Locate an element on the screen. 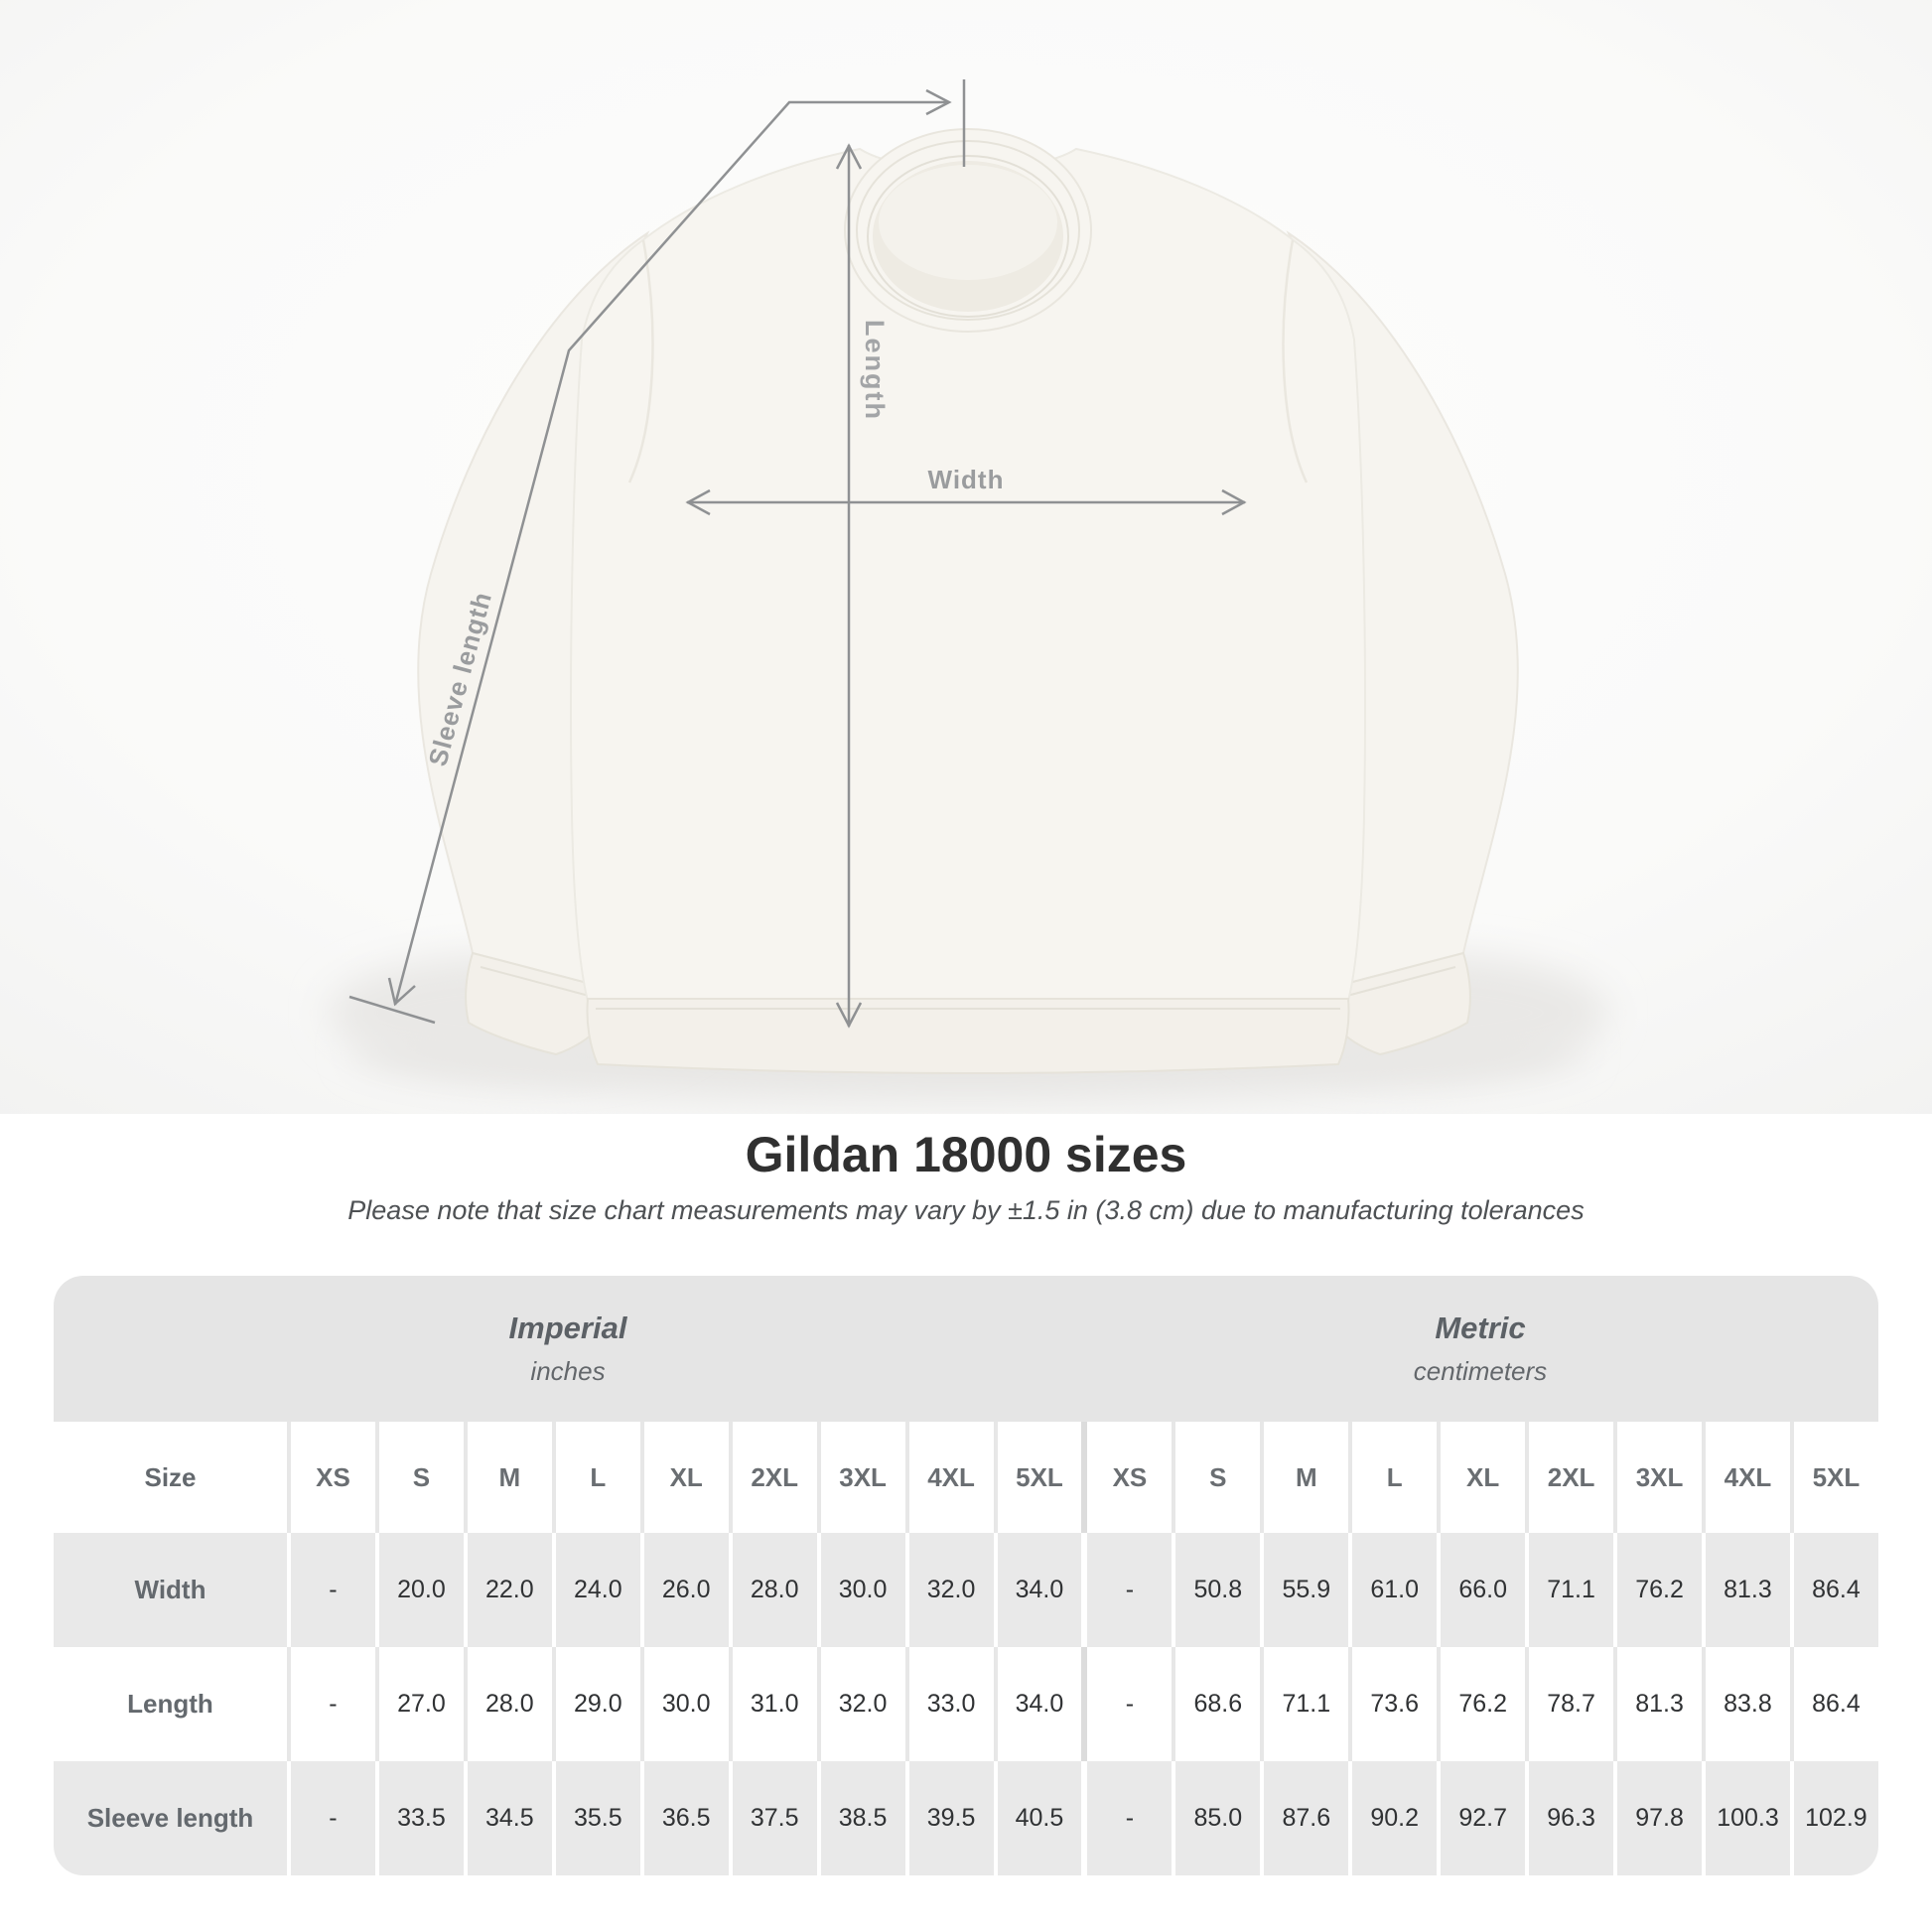 This screenshot has height=1932, width=1932. value-cell: 31.0 is located at coordinates (772, 1704).